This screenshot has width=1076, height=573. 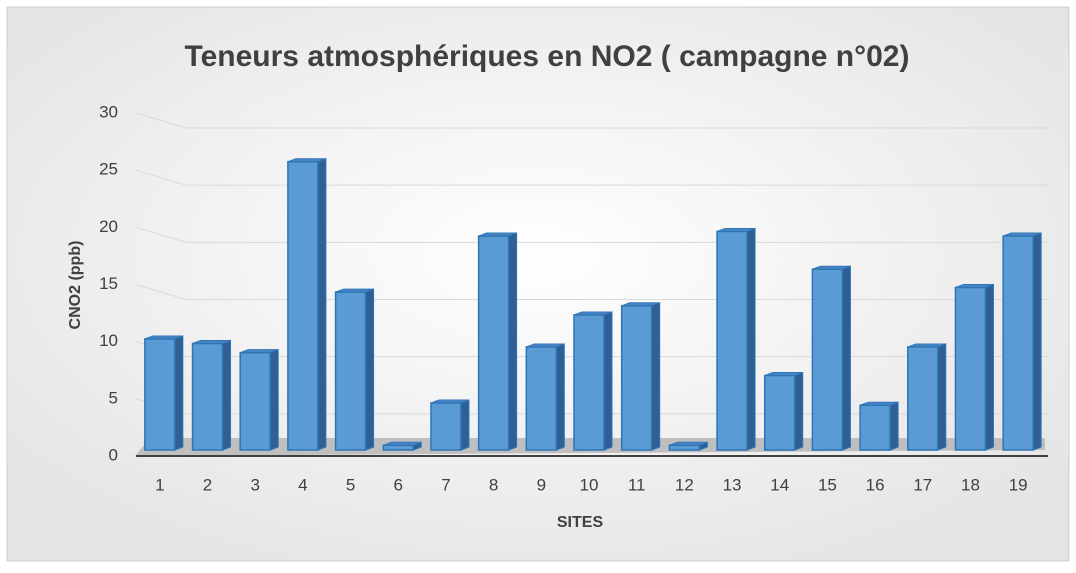 What do you see at coordinates (207, 484) in the screenshot?
I see `x-tick-label: 2` at bounding box center [207, 484].